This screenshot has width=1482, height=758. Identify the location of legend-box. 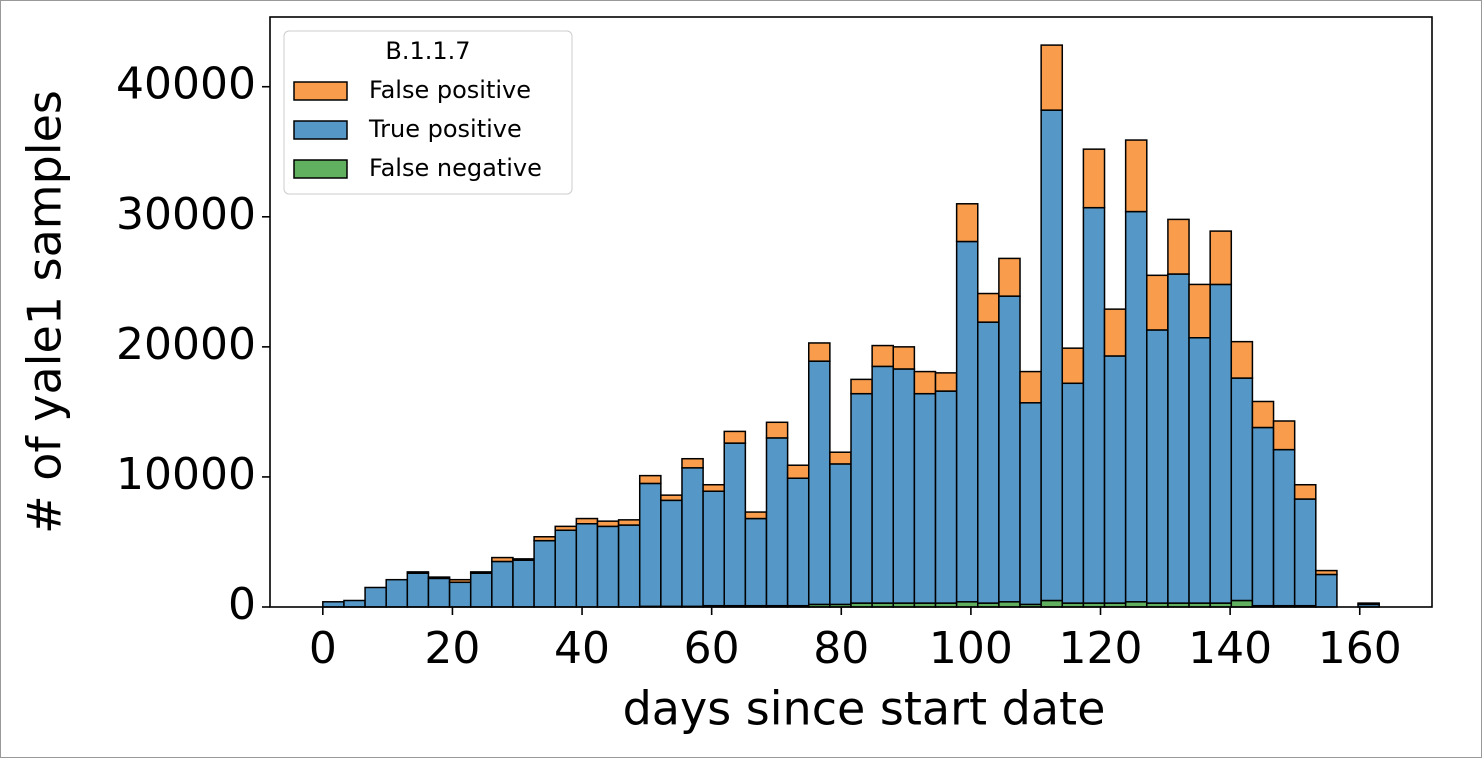
(428, 112).